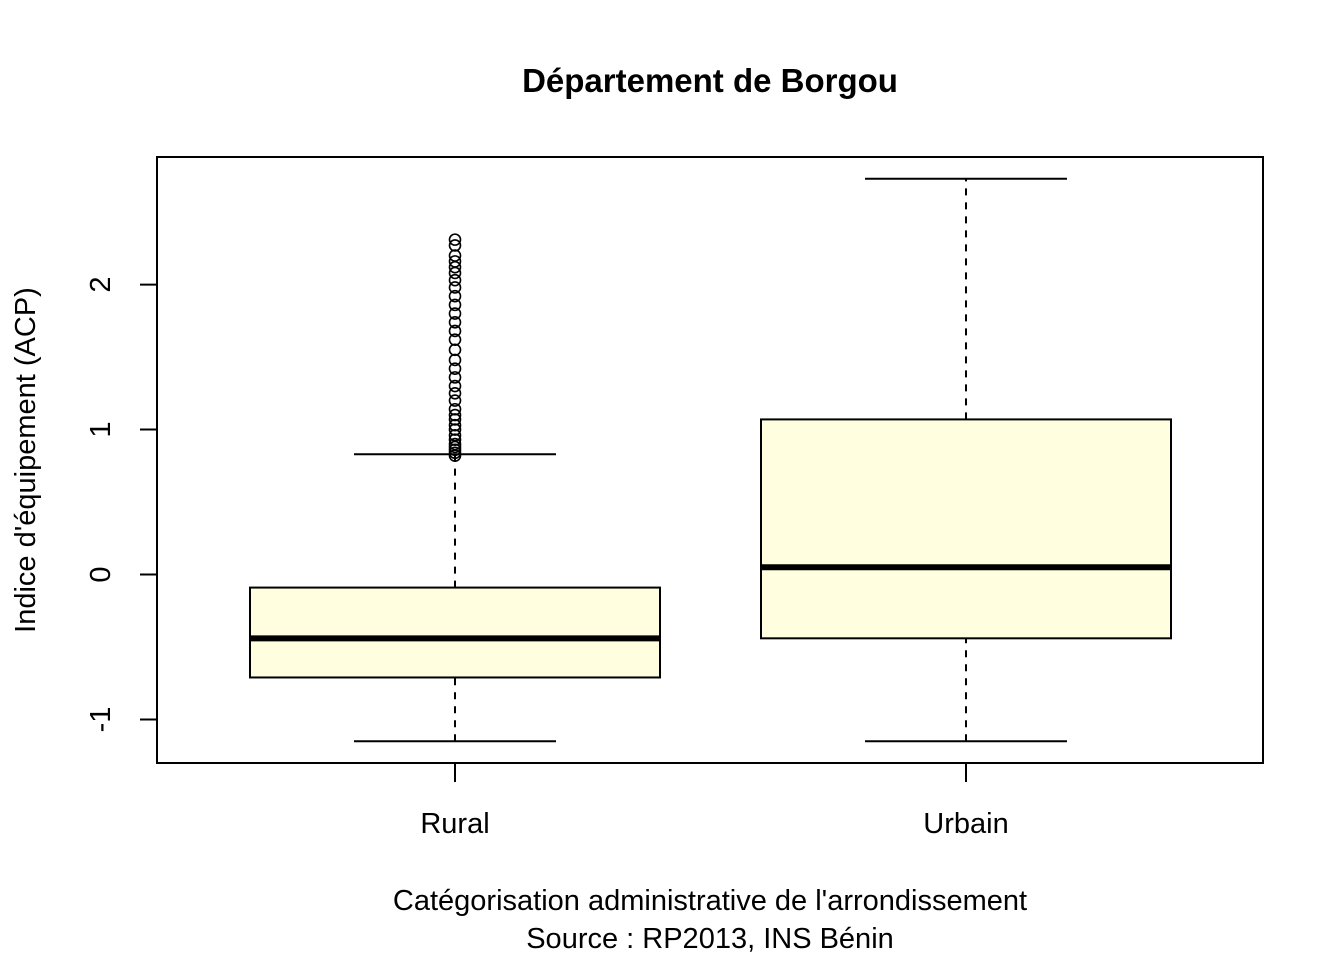  I want to click on y-tick-label: 2, so click(101, 285).